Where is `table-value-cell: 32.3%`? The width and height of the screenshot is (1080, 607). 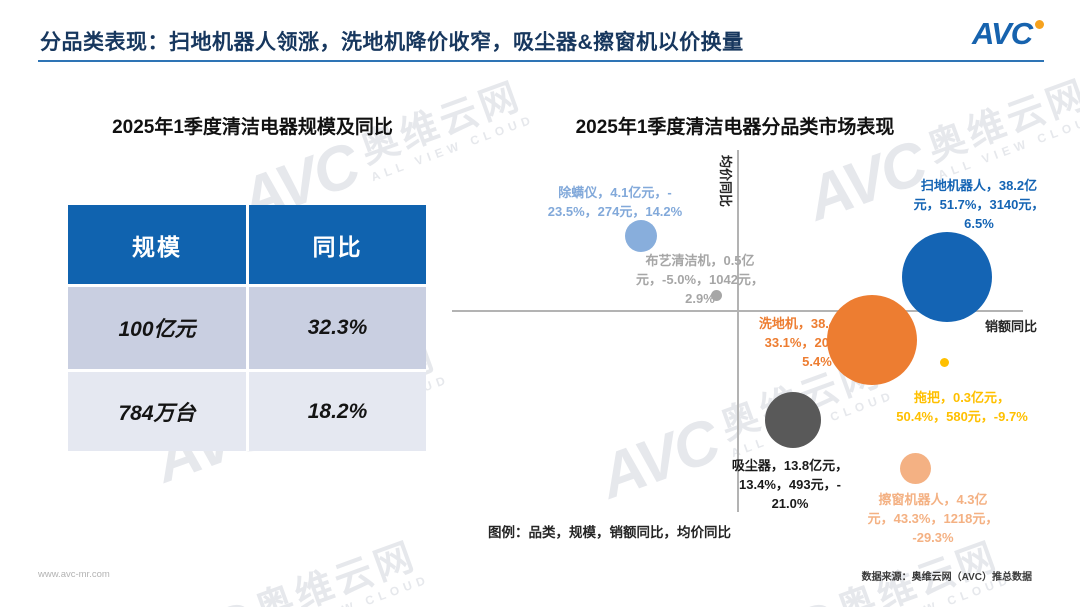 table-value-cell: 32.3% is located at coordinates (337, 328).